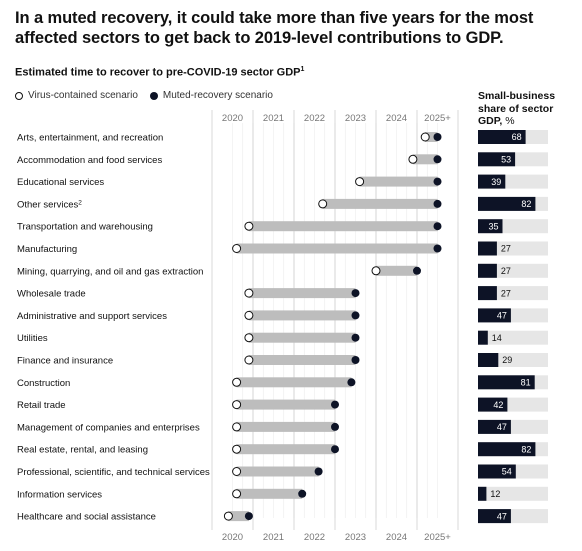  I want to click on x-tick-label-bottom: 2020, so click(232, 537).